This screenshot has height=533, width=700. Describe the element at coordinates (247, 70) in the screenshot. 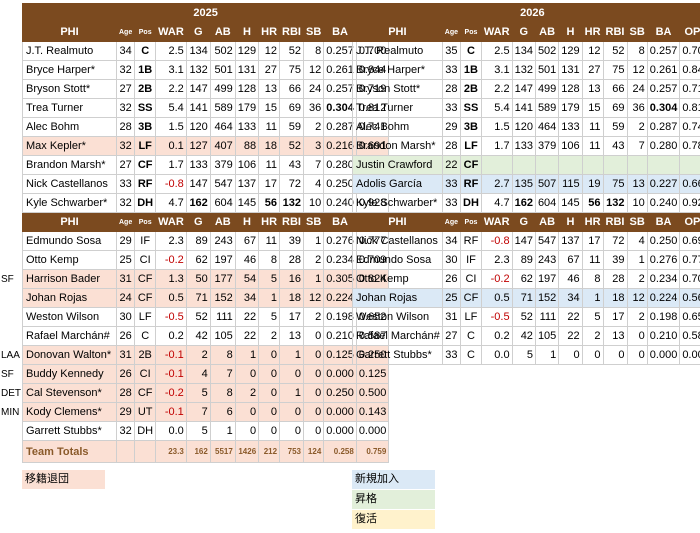

I see `stat-cell: 131` at that location.